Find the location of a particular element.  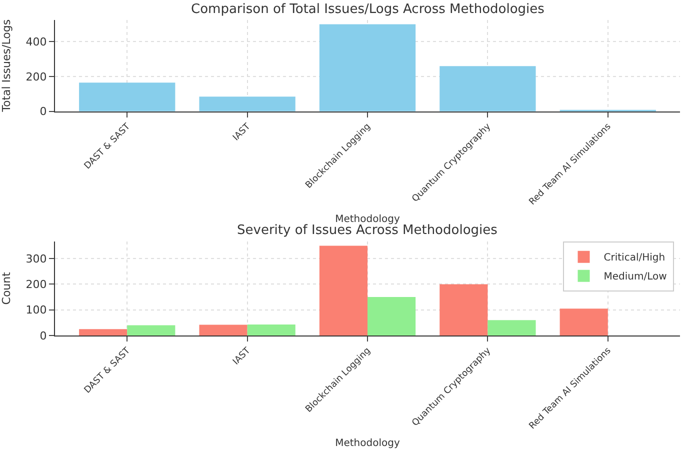

chart-title: Severity of Issues Across Methodologies is located at coordinates (367, 230).